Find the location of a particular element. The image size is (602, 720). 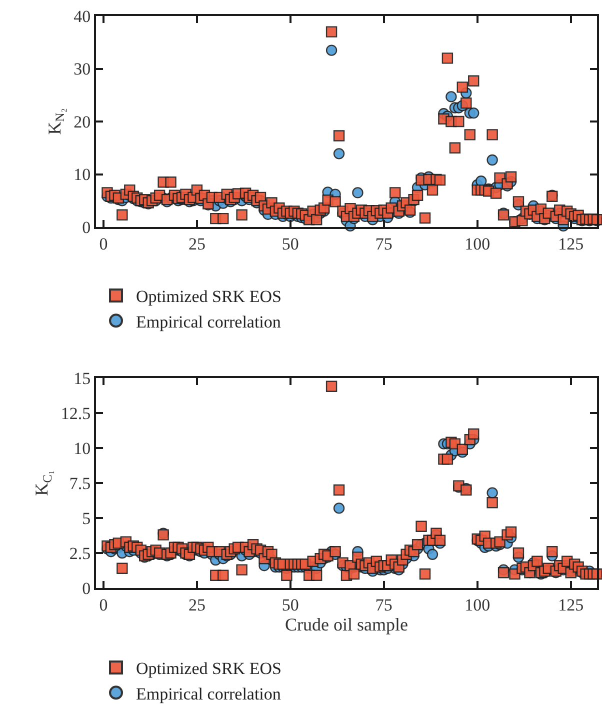

y-tick-label: 12.5 is located at coordinates (75, 413).